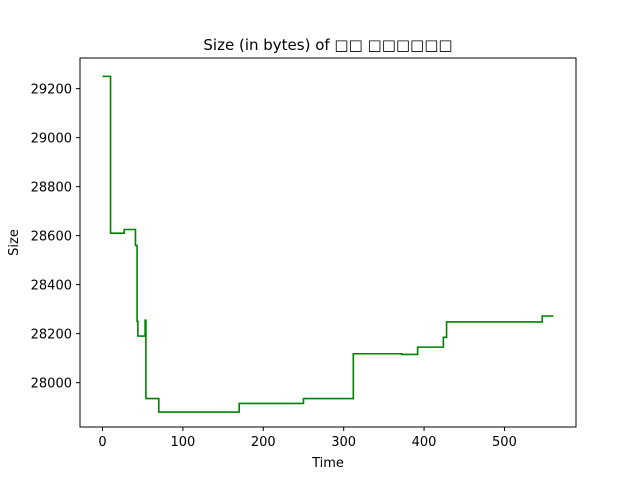 The image size is (640, 480). I want to click on x-tick-label: 400, so click(424, 442).